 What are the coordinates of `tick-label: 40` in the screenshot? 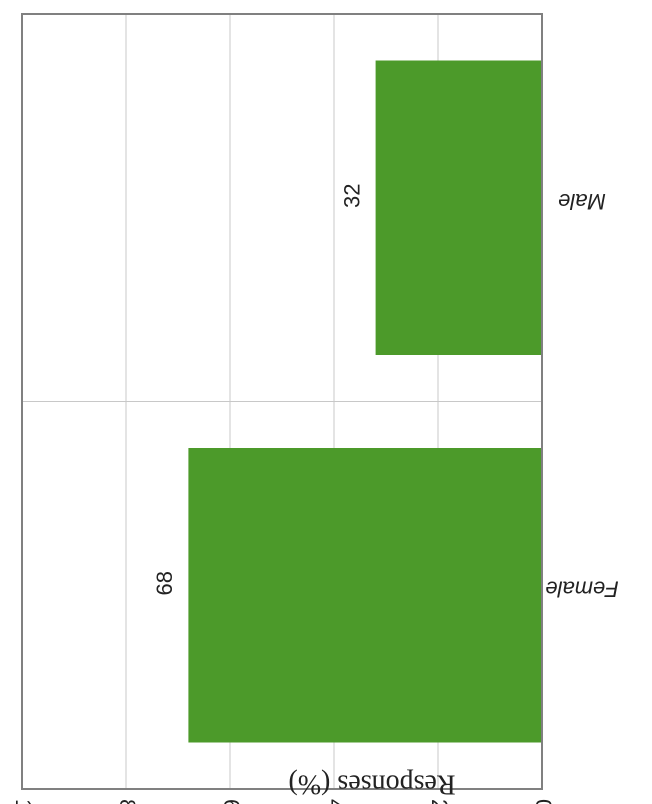 It's located at (335, 801).